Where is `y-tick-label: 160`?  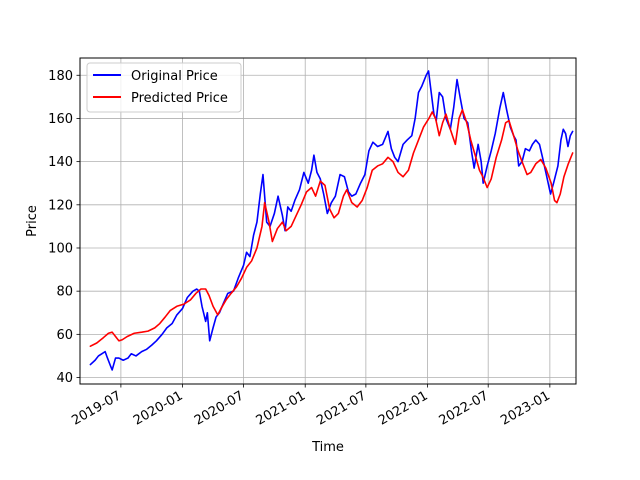 y-tick-label: 160 is located at coordinates (60, 119).